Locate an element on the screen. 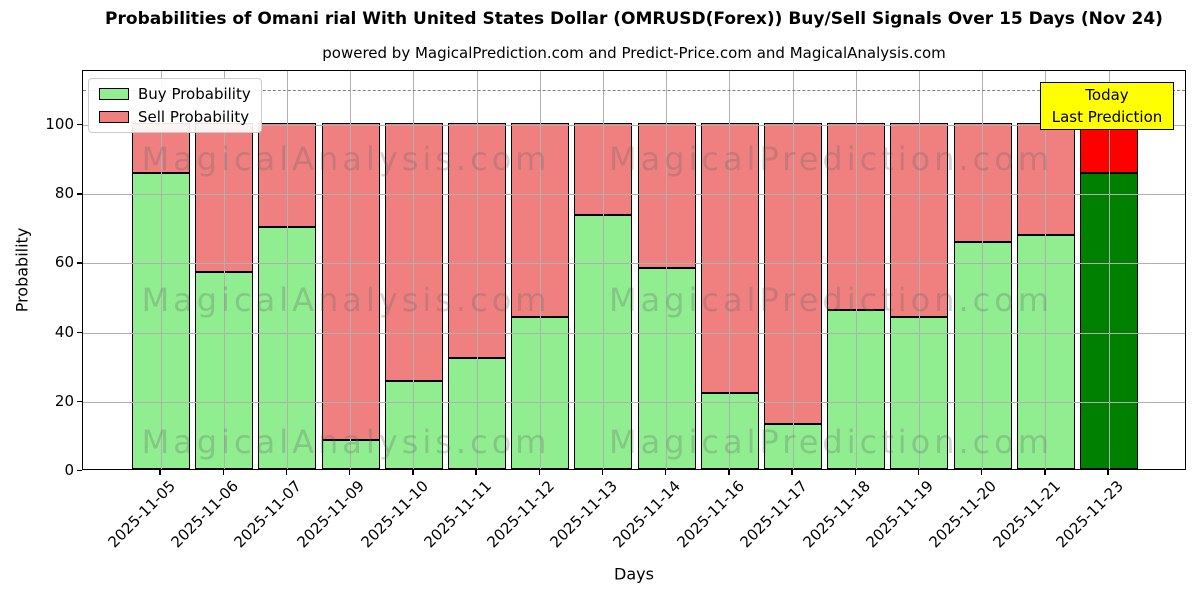  y-tick-label: 80 is located at coordinates (64, 193).